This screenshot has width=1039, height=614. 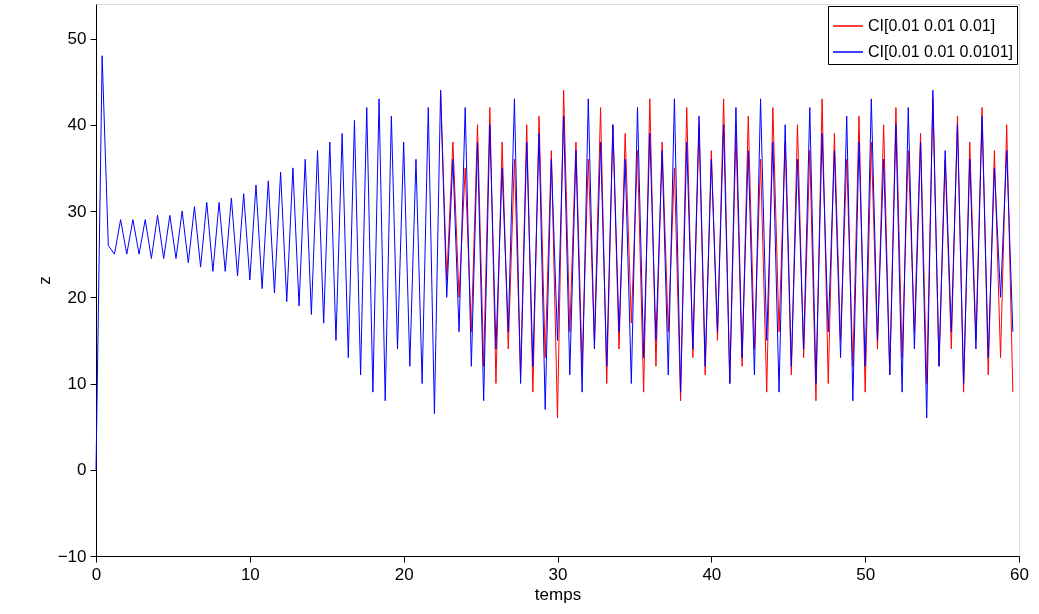 What do you see at coordinates (72, 556) in the screenshot?
I see `y-tick-label: −10` at bounding box center [72, 556].